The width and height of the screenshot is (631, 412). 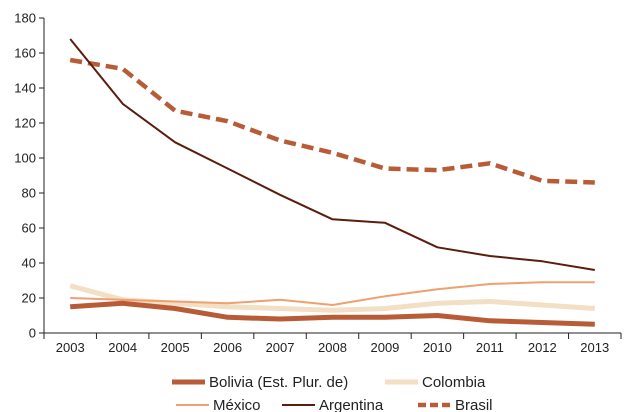 What do you see at coordinates (332, 313) in the screenshot?
I see `series-line-bolivia-est-plur-de` at bounding box center [332, 313].